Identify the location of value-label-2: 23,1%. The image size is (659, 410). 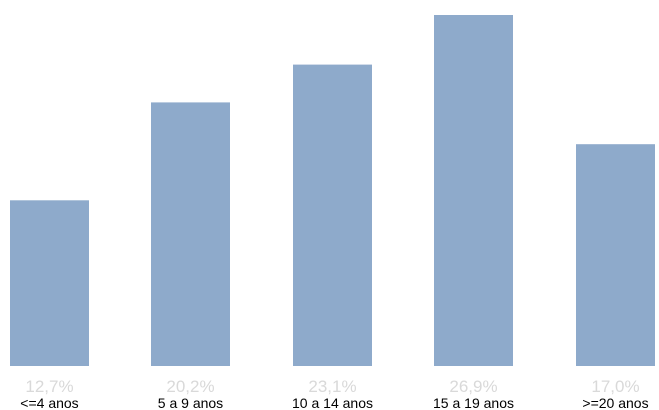
(332, 386).